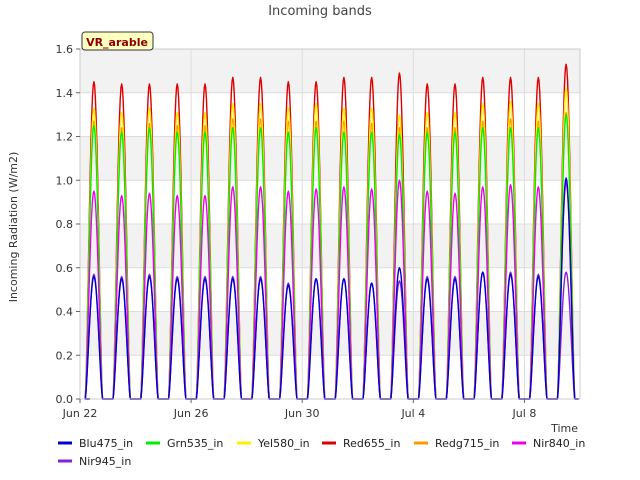 Image resolution: width=640 pixels, height=480 pixels. What do you see at coordinates (65, 355) in the screenshot?
I see `y-tick-label: 0.2` at bounding box center [65, 355].